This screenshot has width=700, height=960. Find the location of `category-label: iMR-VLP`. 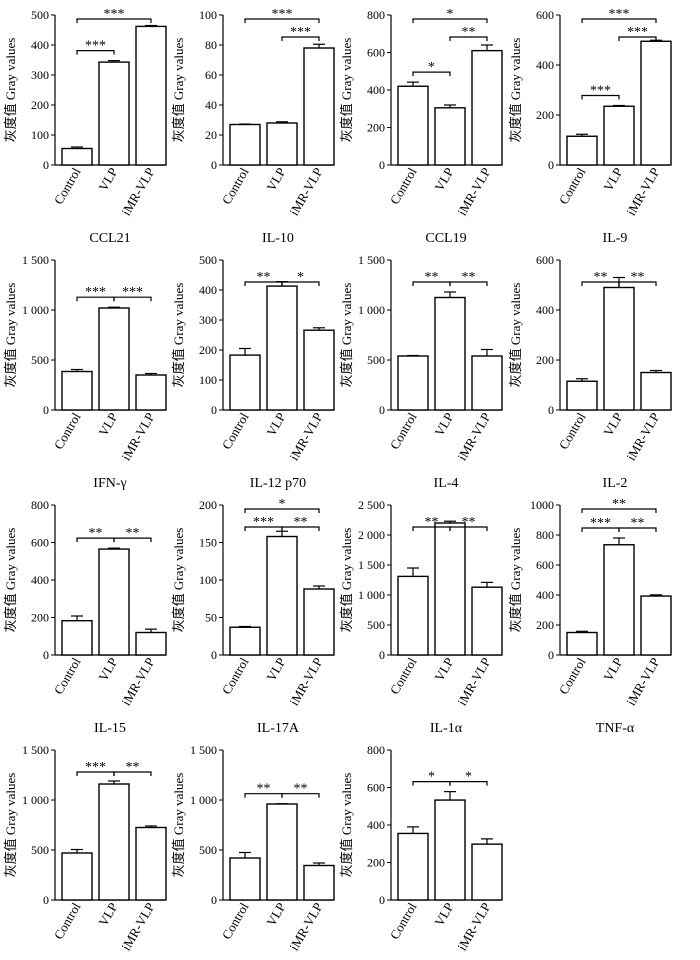

category-label: iMR-VLP is located at coordinates (137, 681).